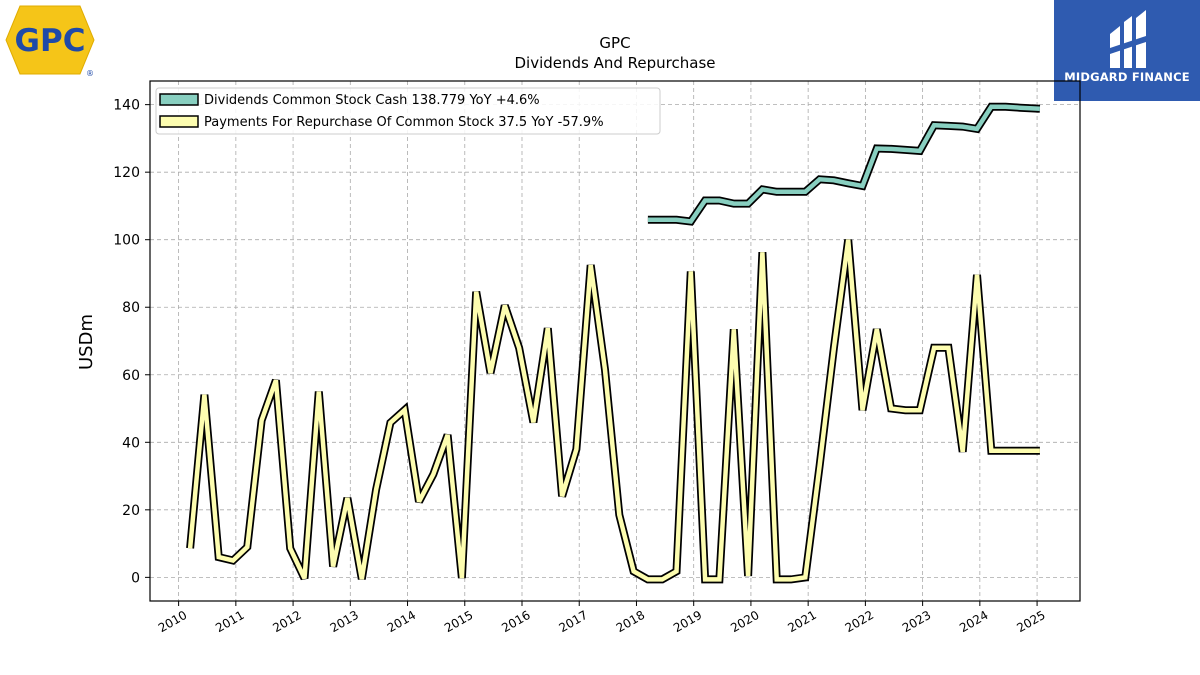 The image size is (1200, 675). What do you see at coordinates (458, 621) in the screenshot?
I see `x-tick-label: 2015` at bounding box center [458, 621].